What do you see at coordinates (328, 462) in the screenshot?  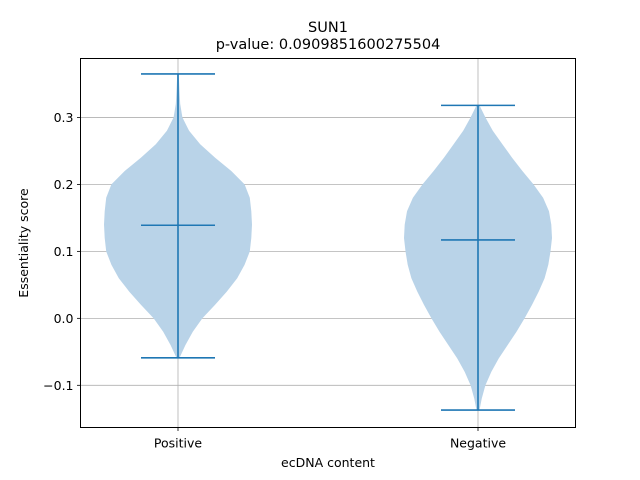 I see `x-axis-label: ecDNA content` at bounding box center [328, 462].